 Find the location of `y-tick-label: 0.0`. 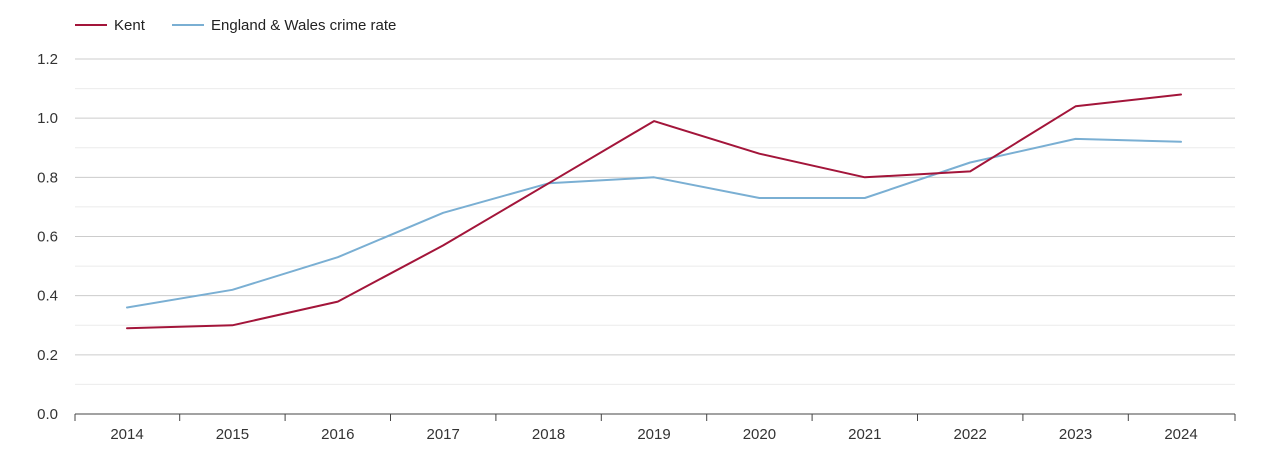

y-tick-label: 0.0 is located at coordinates (47, 414).